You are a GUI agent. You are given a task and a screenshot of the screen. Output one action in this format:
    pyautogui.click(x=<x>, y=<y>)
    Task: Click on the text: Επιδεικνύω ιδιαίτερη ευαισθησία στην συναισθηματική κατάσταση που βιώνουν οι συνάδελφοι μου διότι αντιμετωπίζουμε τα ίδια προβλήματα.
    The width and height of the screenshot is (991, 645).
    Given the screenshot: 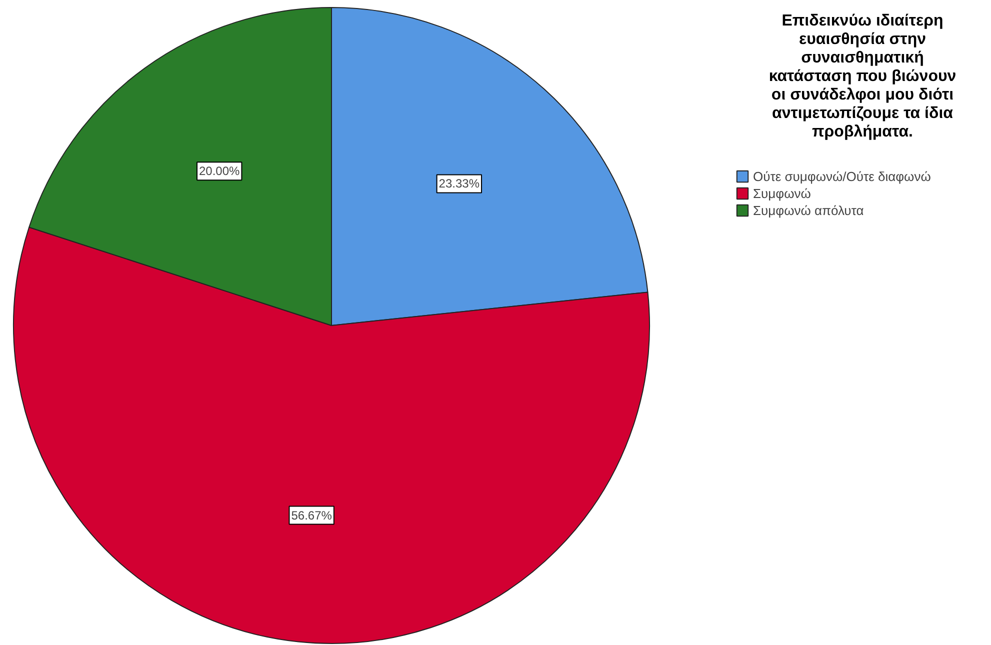 What is the action you would take?
    pyautogui.click(x=862, y=76)
    